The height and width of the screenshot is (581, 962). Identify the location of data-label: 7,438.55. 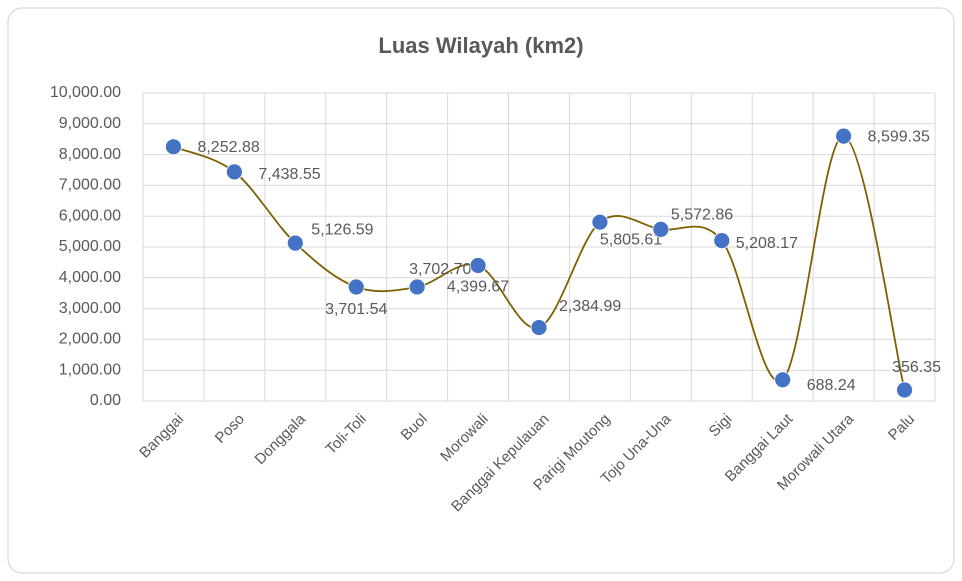
(289, 174).